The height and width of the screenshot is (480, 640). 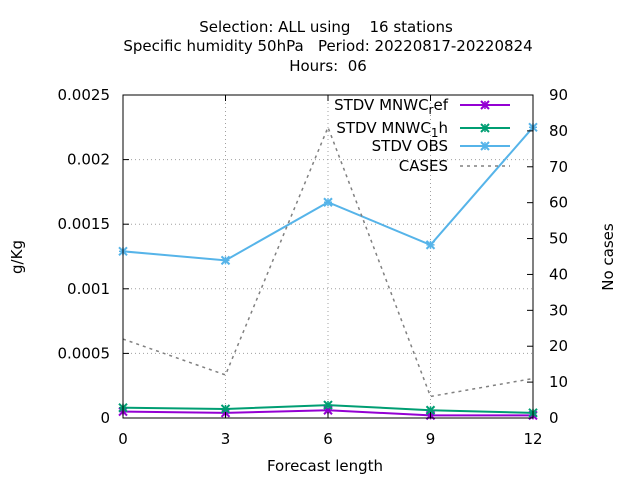 I want to click on x-tick-label: 0, so click(x=123, y=439).